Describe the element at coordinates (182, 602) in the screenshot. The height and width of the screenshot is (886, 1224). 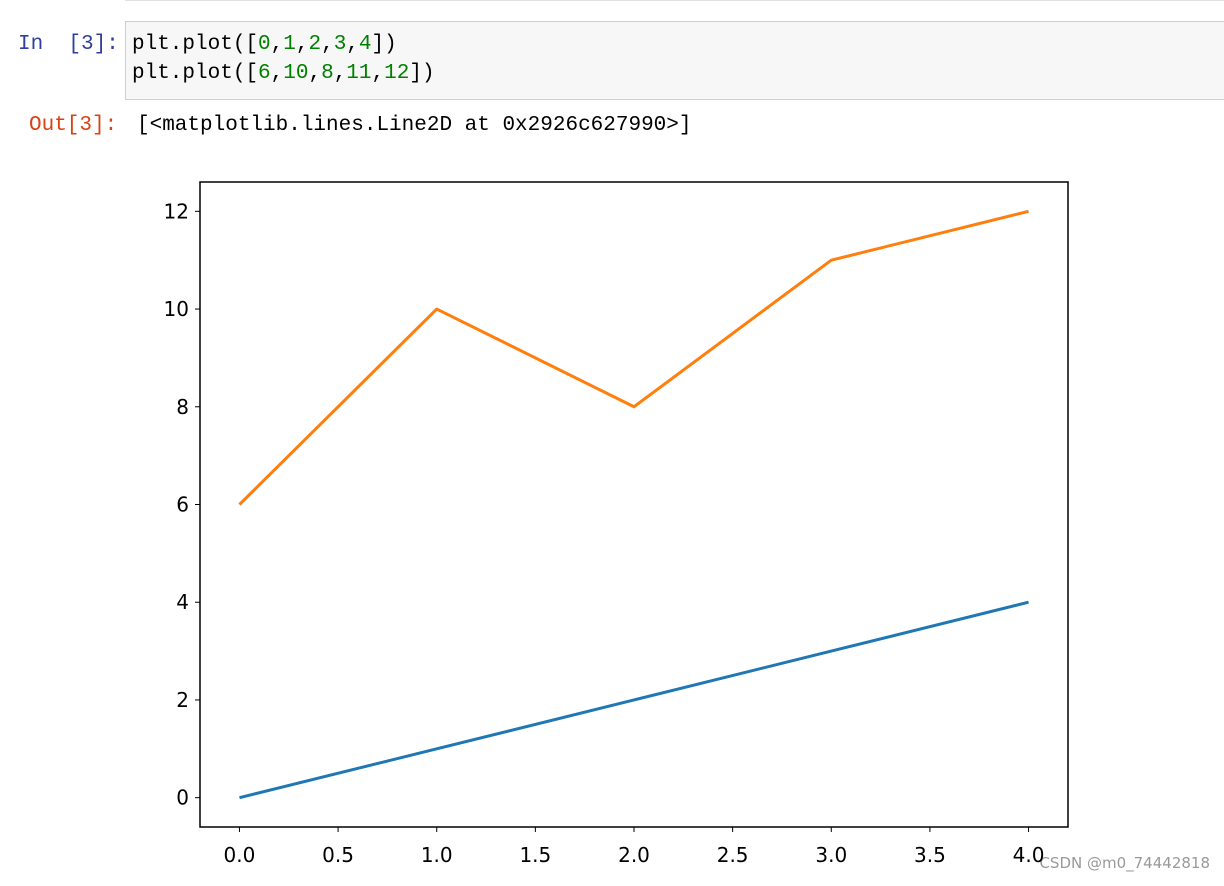
I see `y-tick-label: 4` at that location.